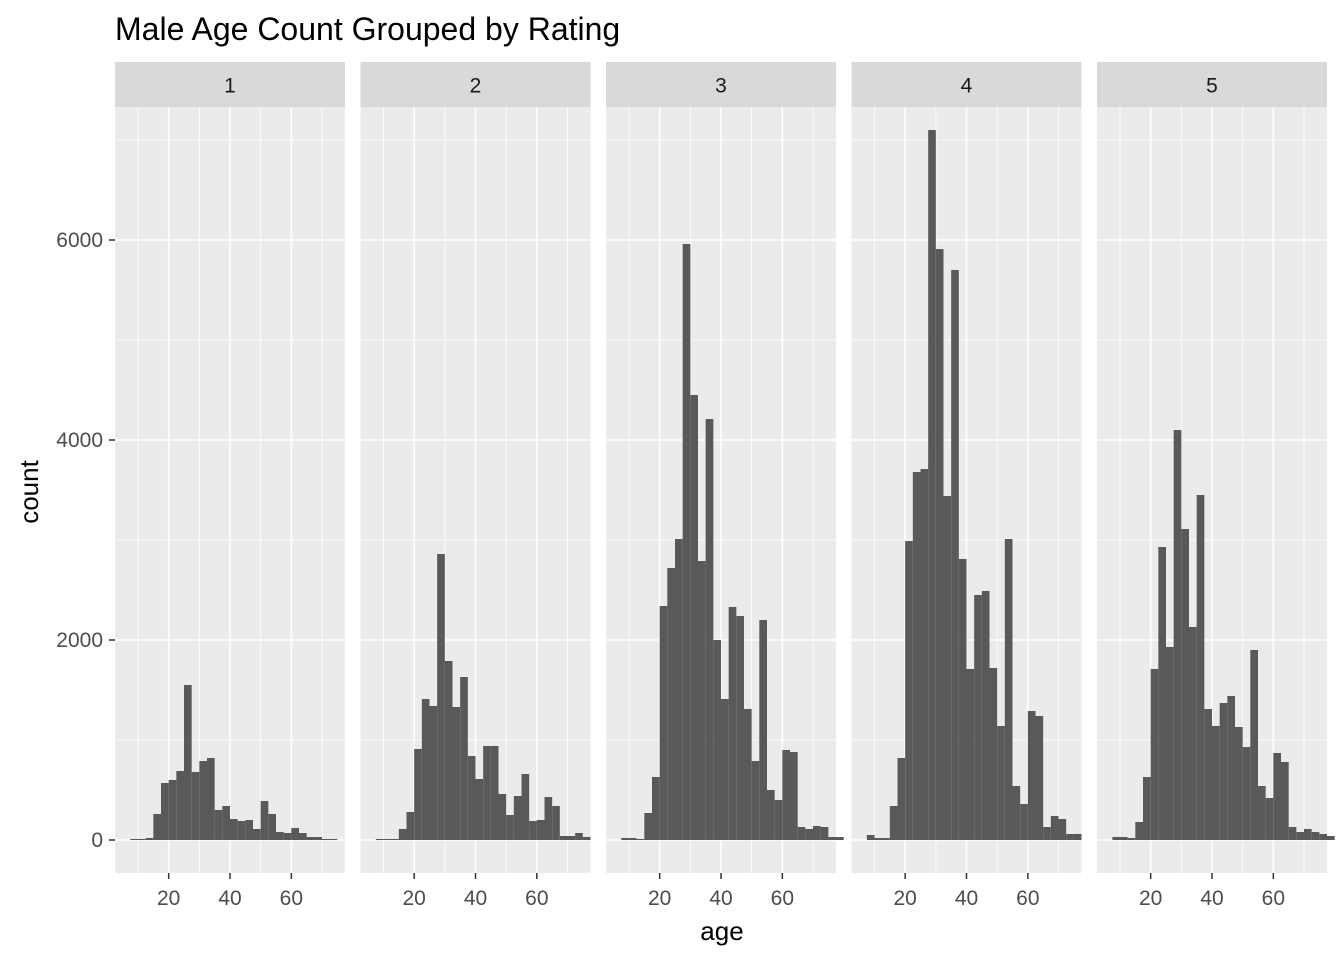 The height and width of the screenshot is (960, 1344). What do you see at coordinates (367, 29) in the screenshot?
I see `chart-title: Male Age Count Grouped by Rating` at bounding box center [367, 29].